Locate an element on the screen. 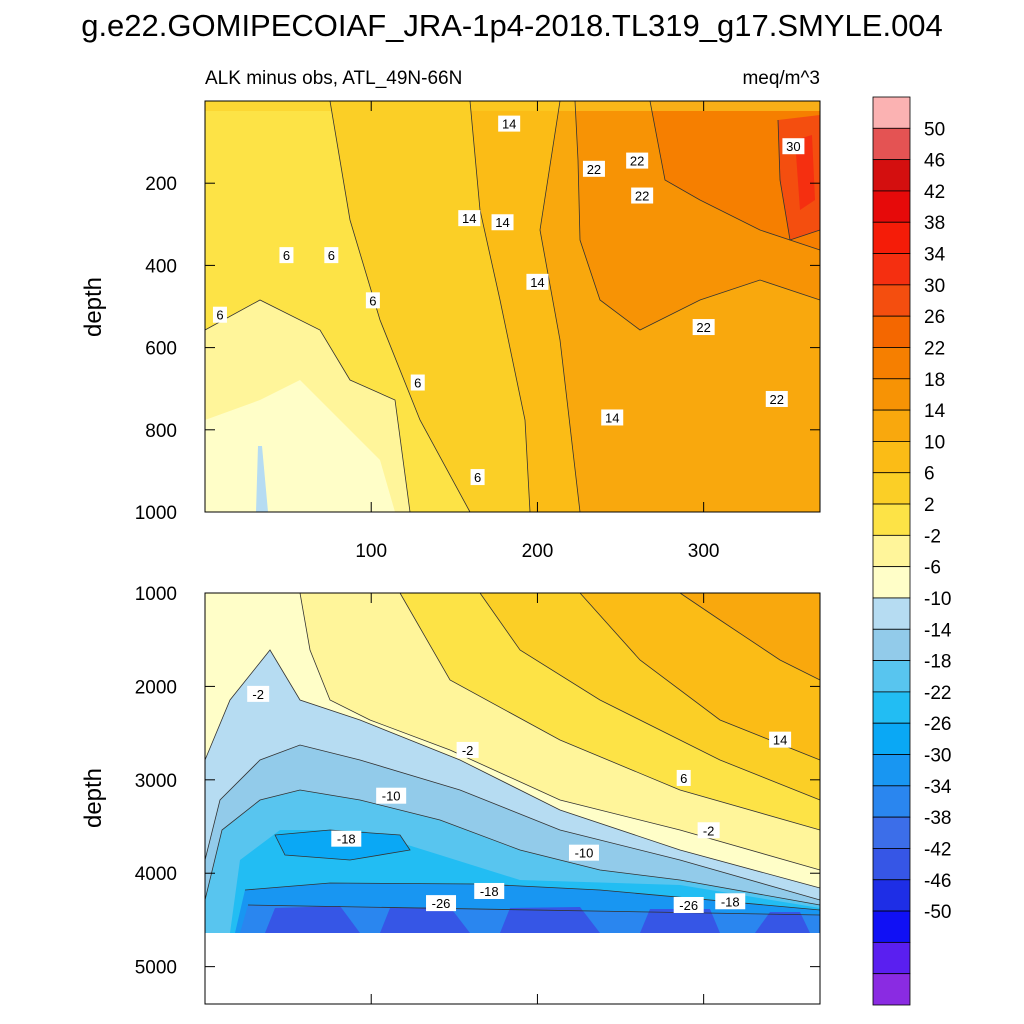 Image resolution: width=1024 pixels, height=1024 pixels. upper-y-tick-label: 600 is located at coordinates (161, 349).